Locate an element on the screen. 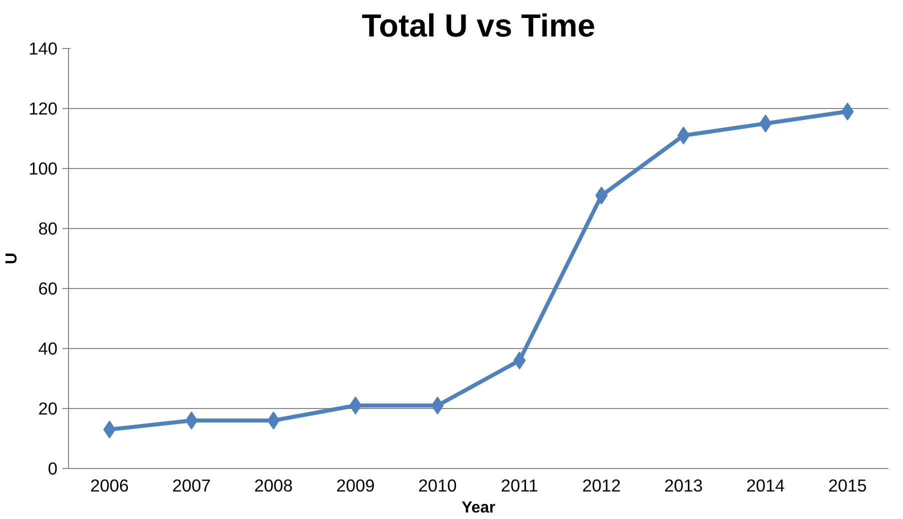 Image resolution: width=903 pixels, height=519 pixels. x-tick-label: 2007 is located at coordinates (191, 486).